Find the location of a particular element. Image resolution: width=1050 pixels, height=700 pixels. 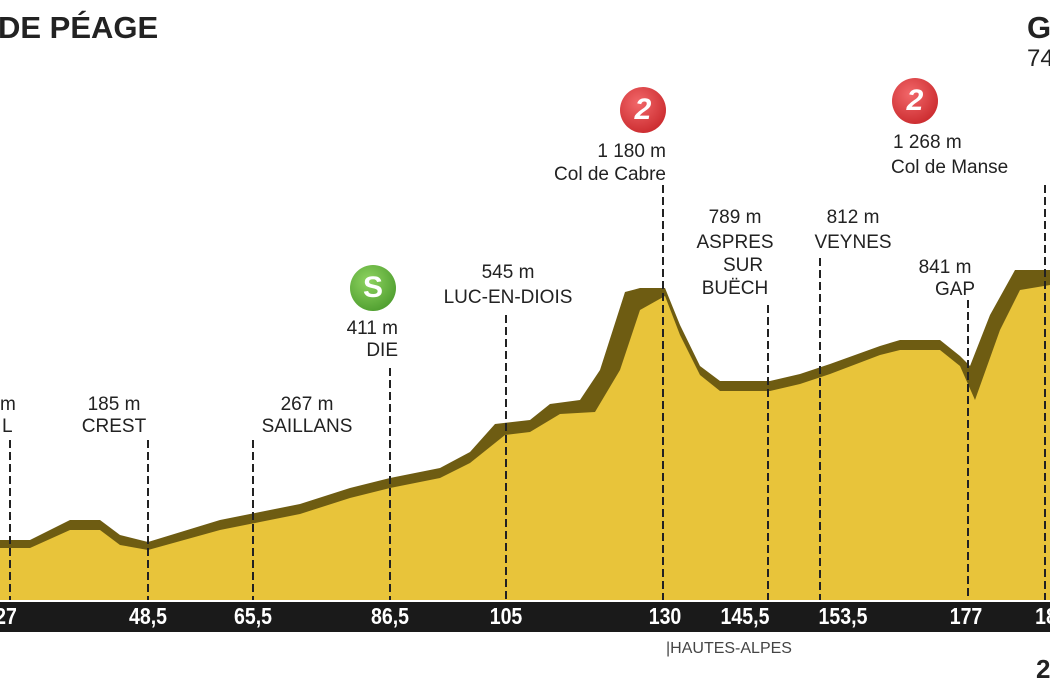

point-7-alt: 812 m is located at coordinates (853, 217).